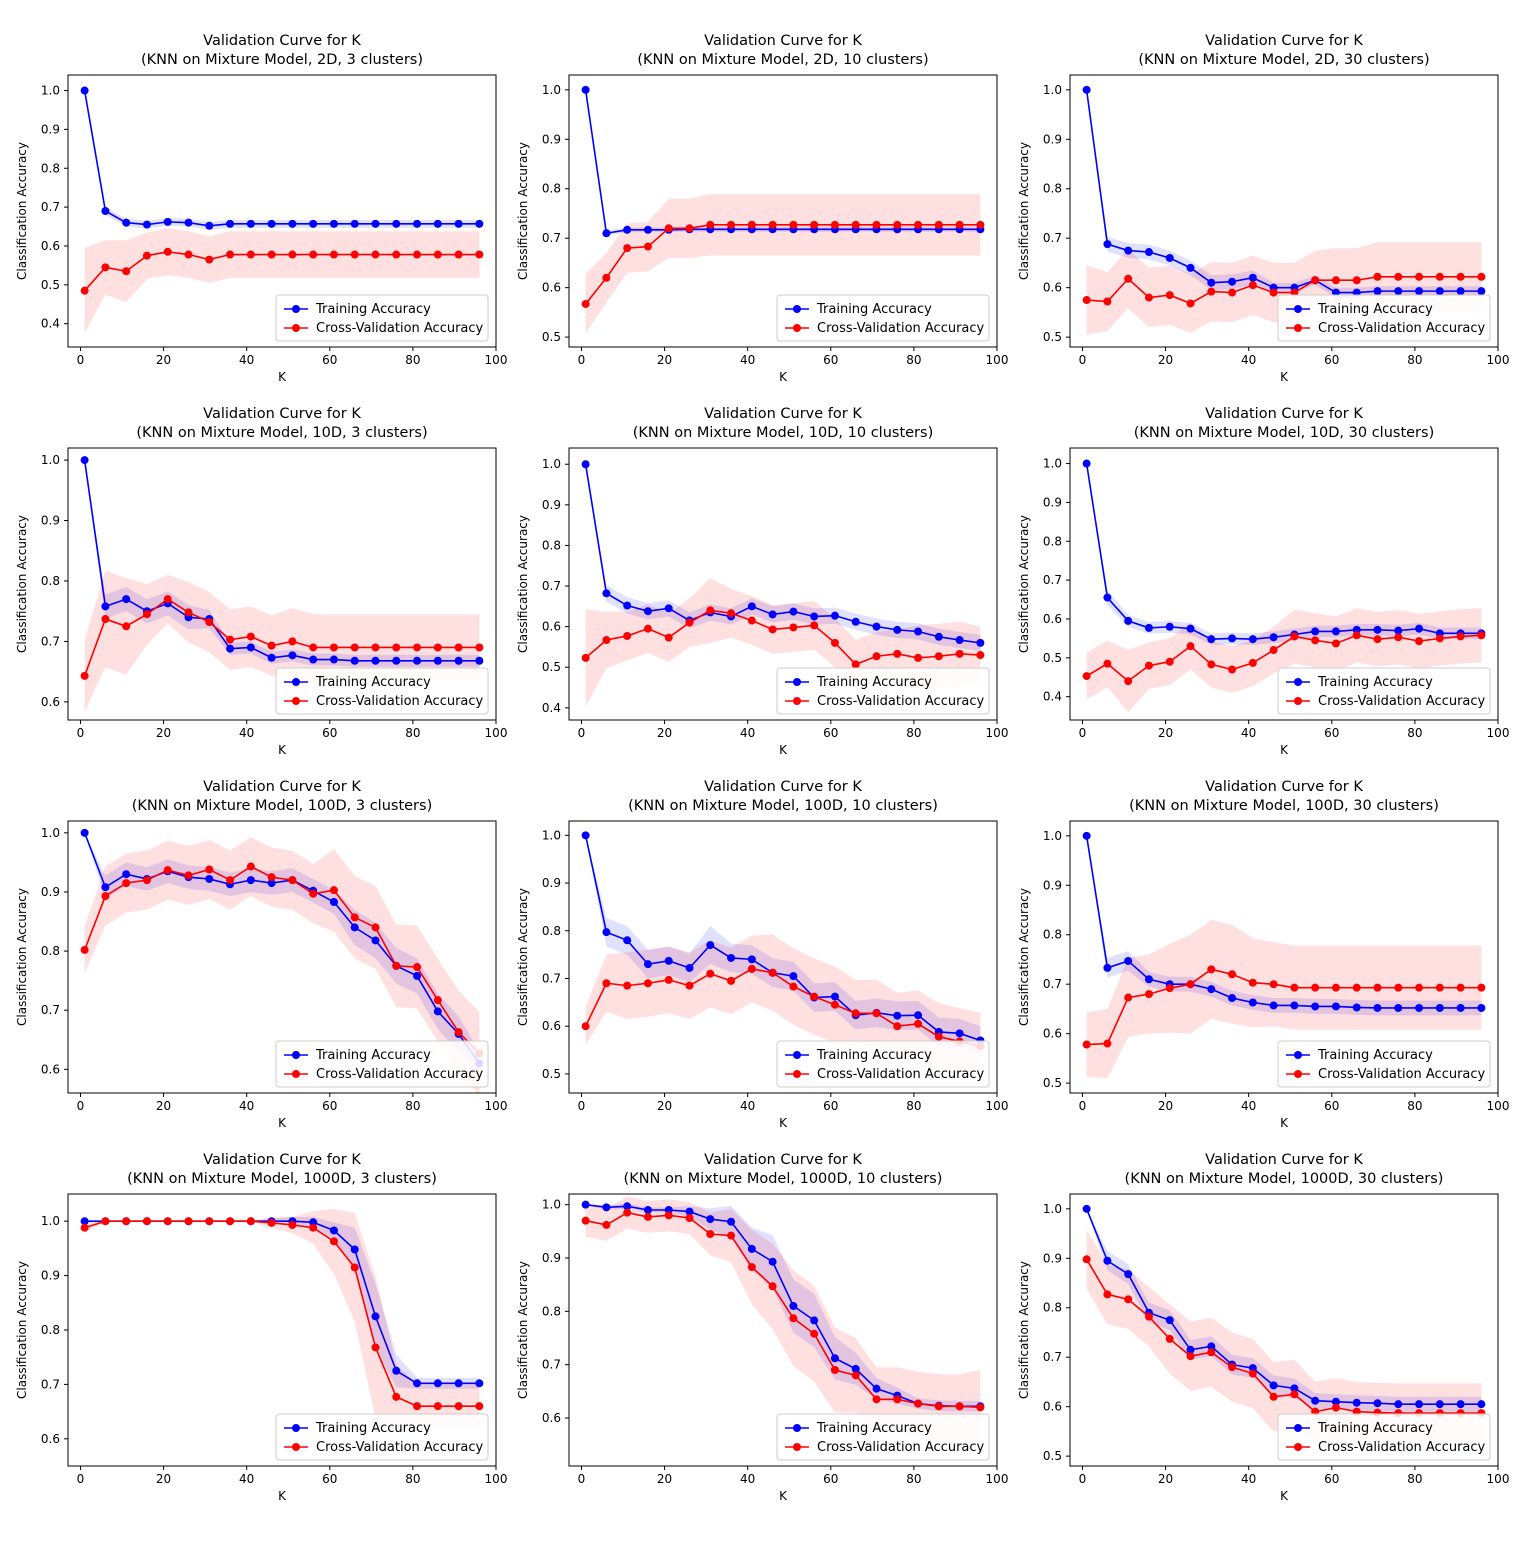 The height and width of the screenshot is (1545, 1526). I want to click on x-tick-label: 40, so click(246, 1479).